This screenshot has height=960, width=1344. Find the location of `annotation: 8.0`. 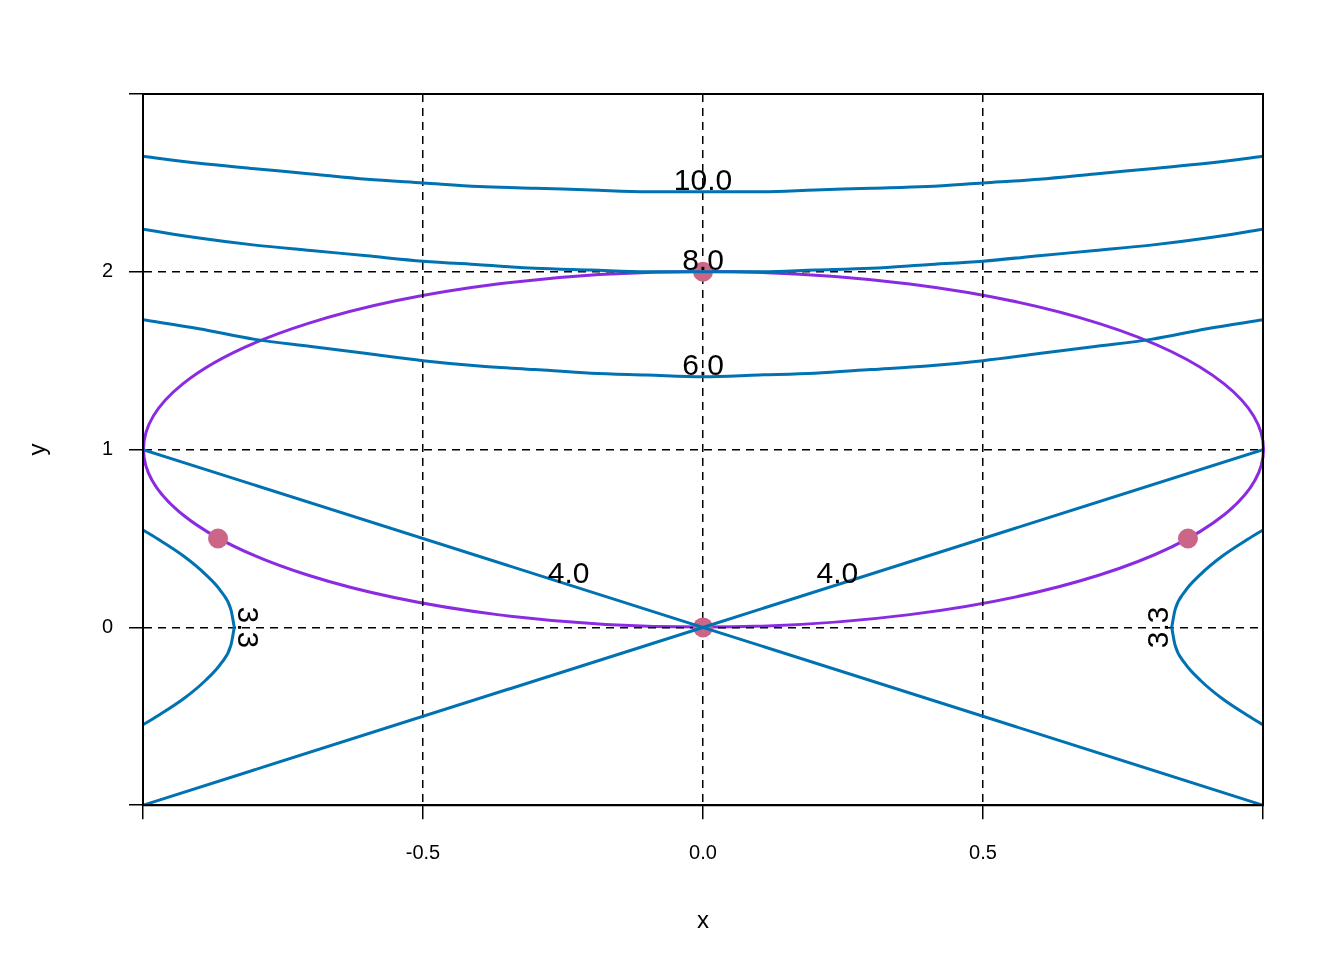

annotation: 8.0 is located at coordinates (703, 260).